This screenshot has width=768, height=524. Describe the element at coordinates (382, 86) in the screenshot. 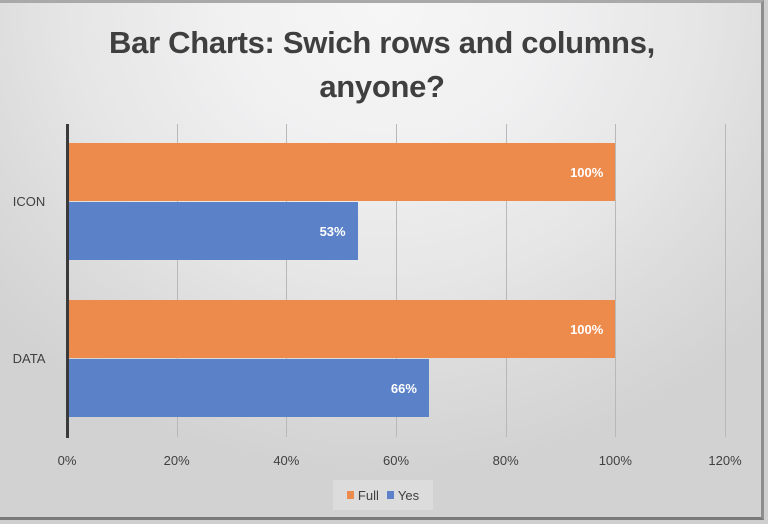

I see `chart-title-line-2: anyone?` at that location.